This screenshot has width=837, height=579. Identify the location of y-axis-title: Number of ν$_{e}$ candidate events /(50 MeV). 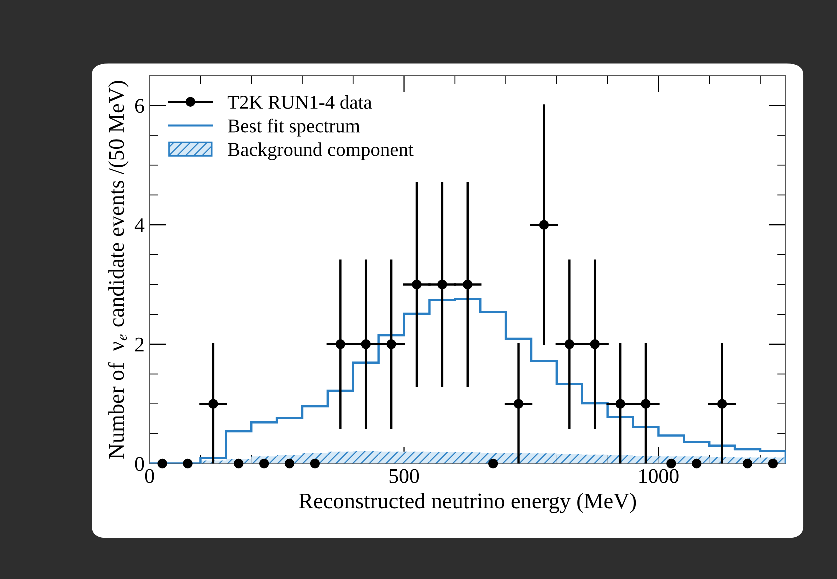
(118, 270).